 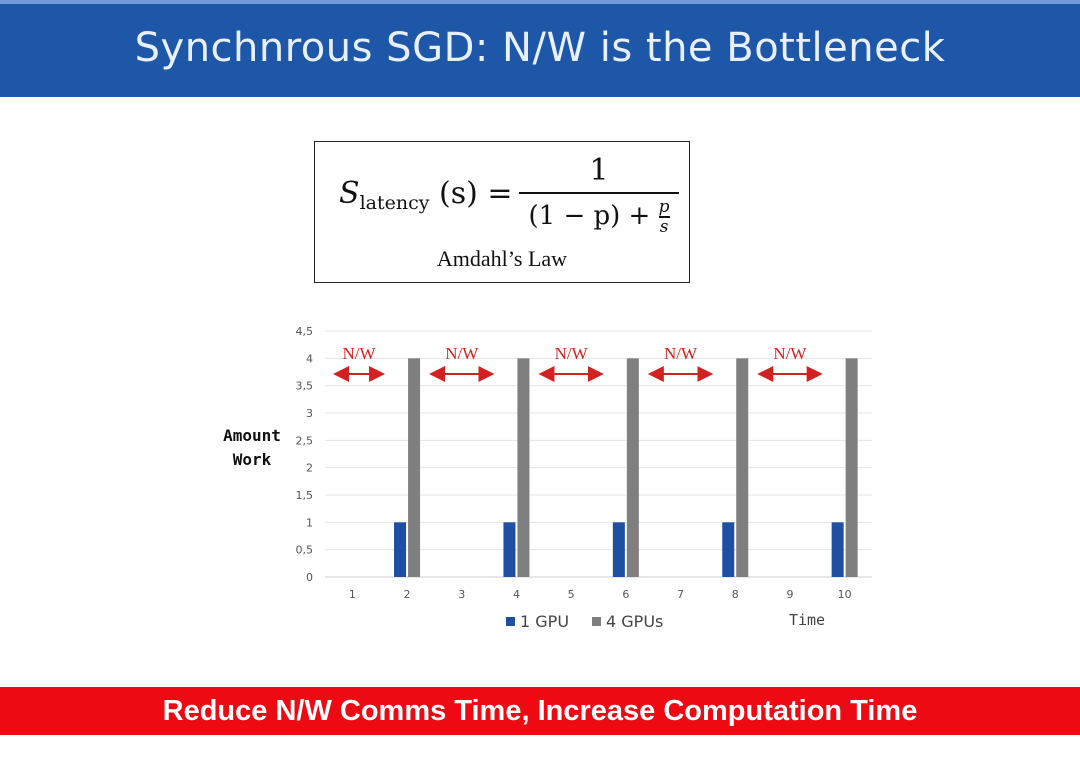 What do you see at coordinates (476, 193) in the screenshot?
I see `formula-arg: (s) =` at bounding box center [476, 193].